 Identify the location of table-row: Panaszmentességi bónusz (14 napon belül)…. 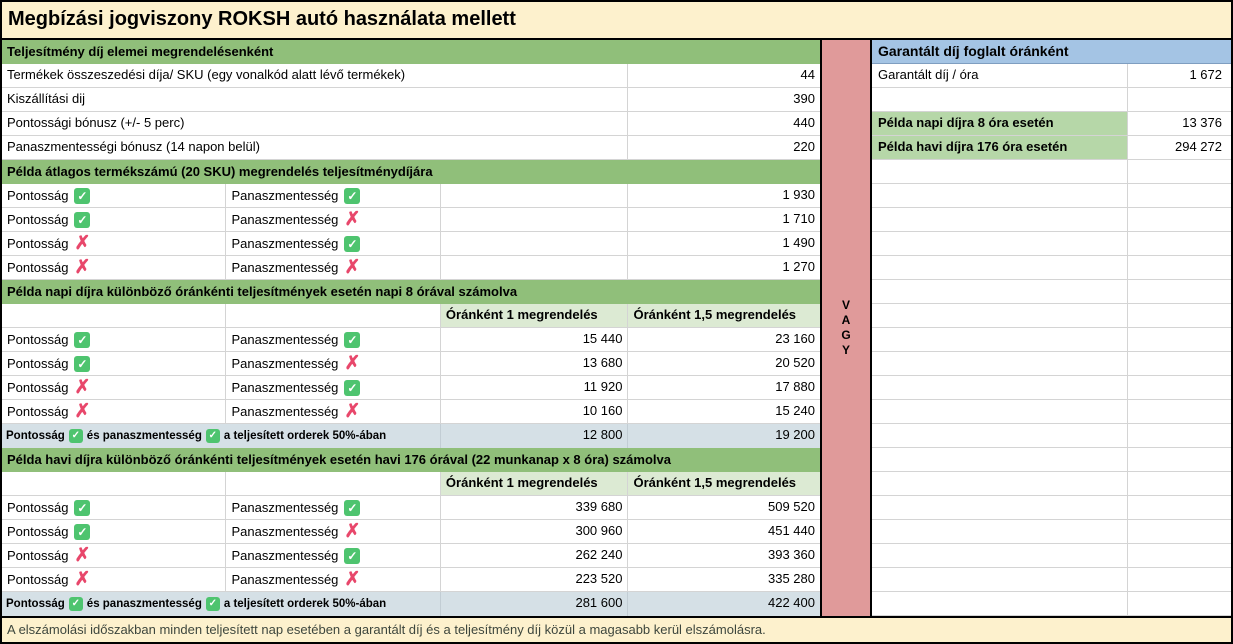
(411, 148).